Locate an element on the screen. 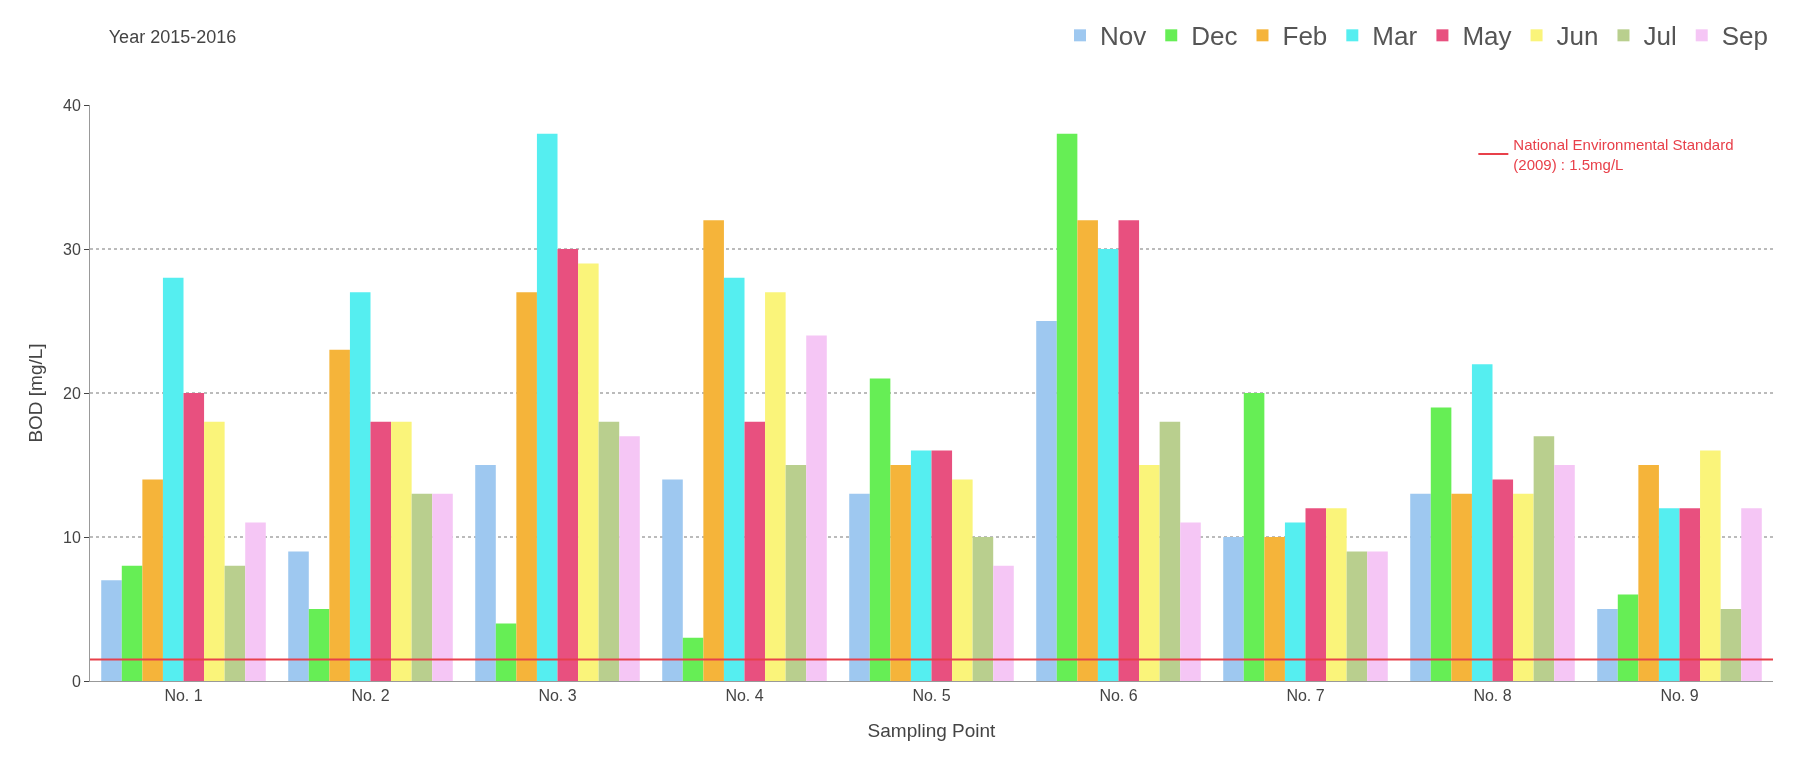 Image resolution: width=1813 pixels, height=771 pixels. x-tick-label: No. 4 is located at coordinates (744, 696).